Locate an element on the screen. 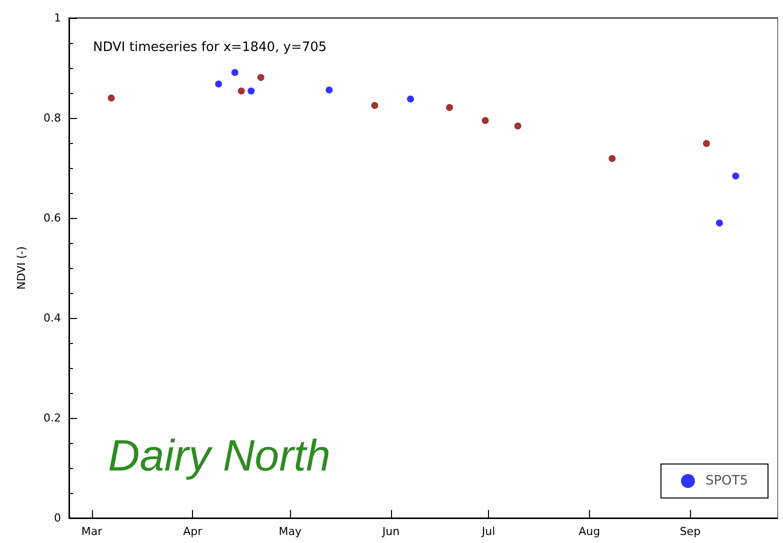  x-tick-label: Mar is located at coordinates (92, 531).